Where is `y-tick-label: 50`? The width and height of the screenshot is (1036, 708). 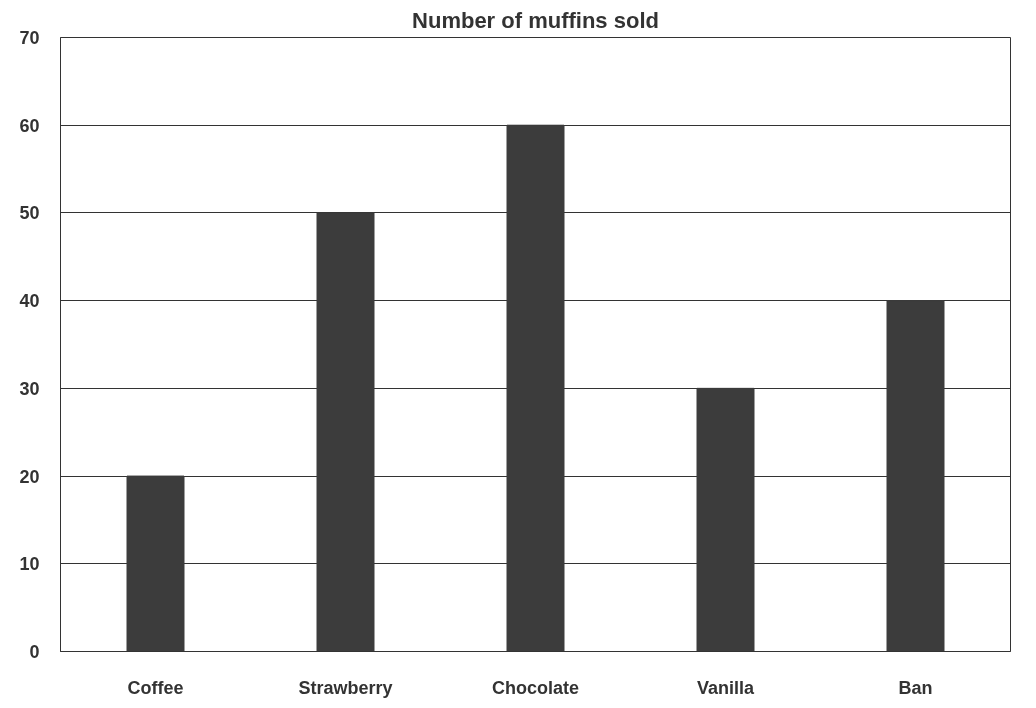 y-tick-label: 50 is located at coordinates (29, 213).